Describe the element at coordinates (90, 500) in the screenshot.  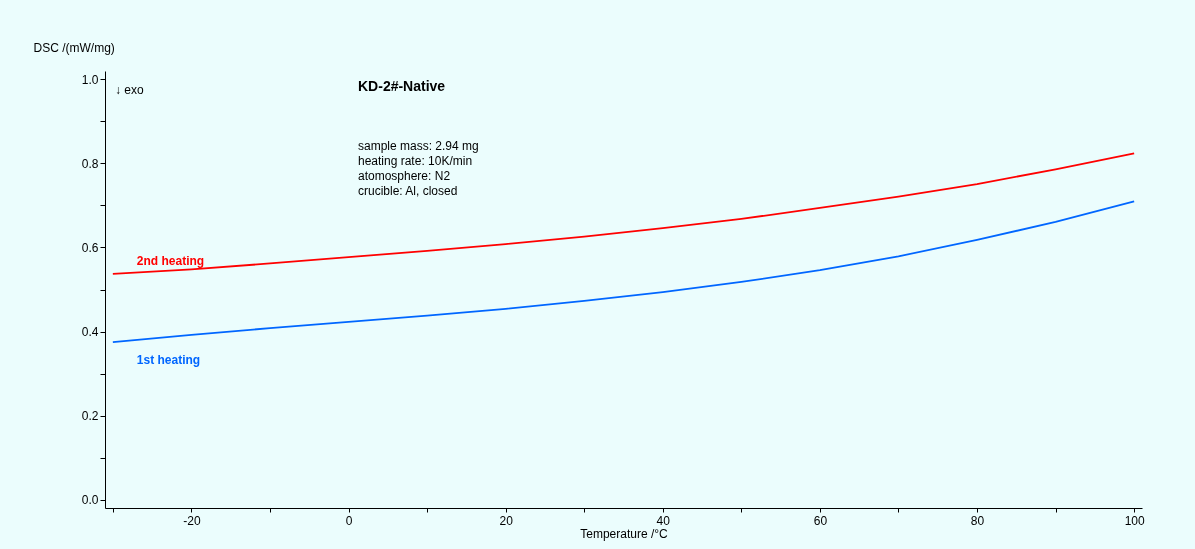
I see `y-tick-label: 0.0` at that location.